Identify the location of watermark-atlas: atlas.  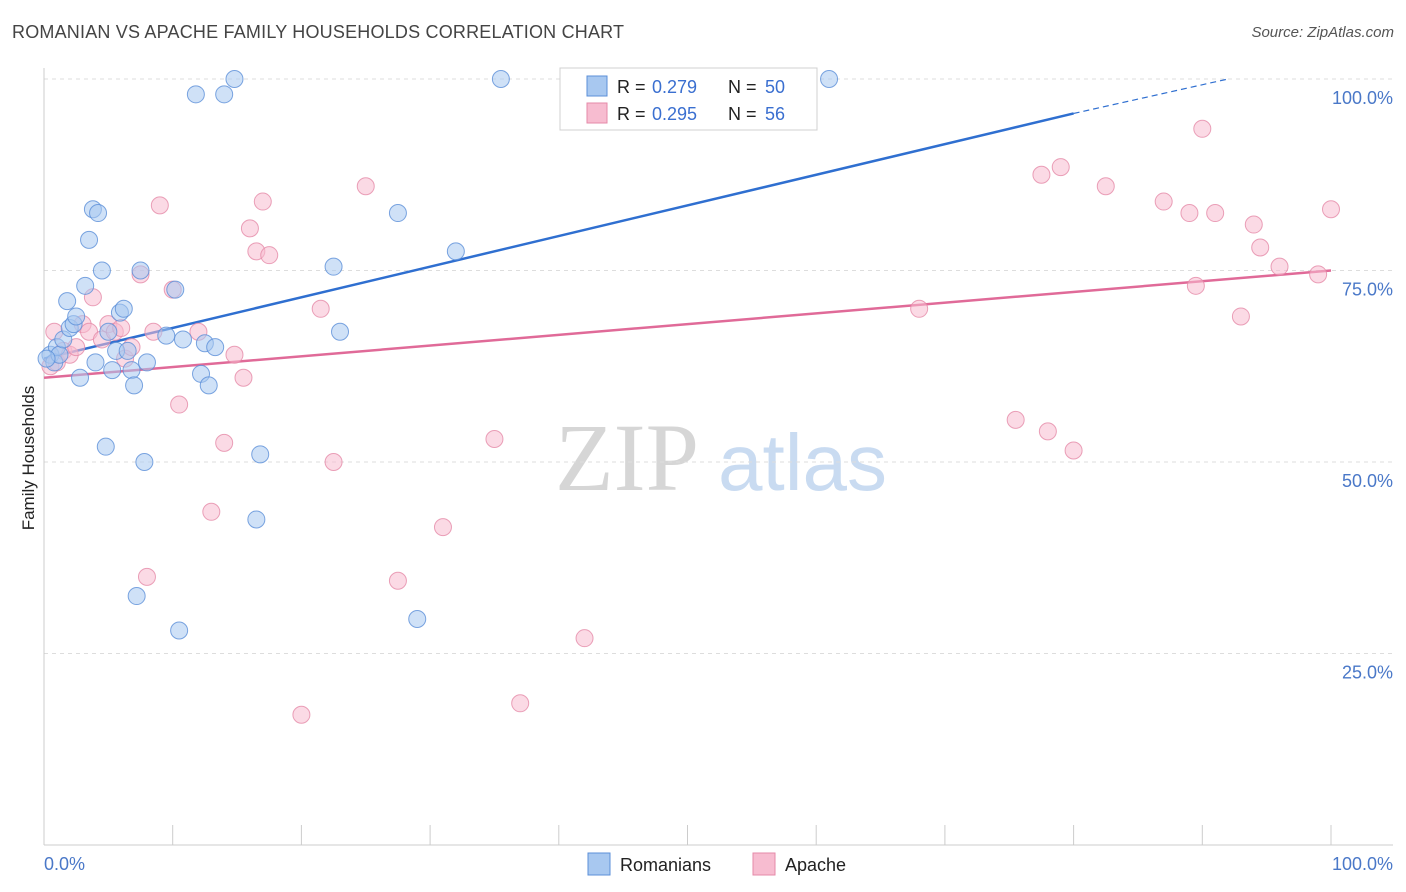
(802, 462).